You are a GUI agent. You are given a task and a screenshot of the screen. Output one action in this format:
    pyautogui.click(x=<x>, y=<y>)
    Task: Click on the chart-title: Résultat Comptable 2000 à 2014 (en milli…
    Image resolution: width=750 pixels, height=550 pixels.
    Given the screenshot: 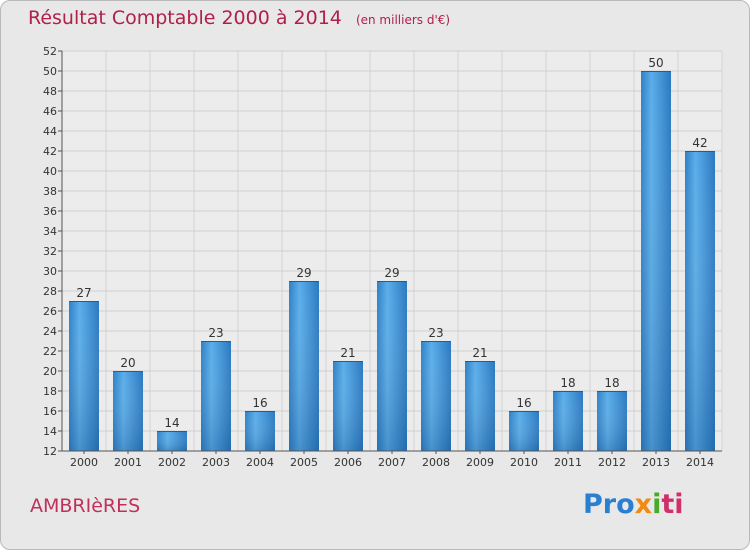 What is the action you would take?
    pyautogui.click(x=239, y=18)
    